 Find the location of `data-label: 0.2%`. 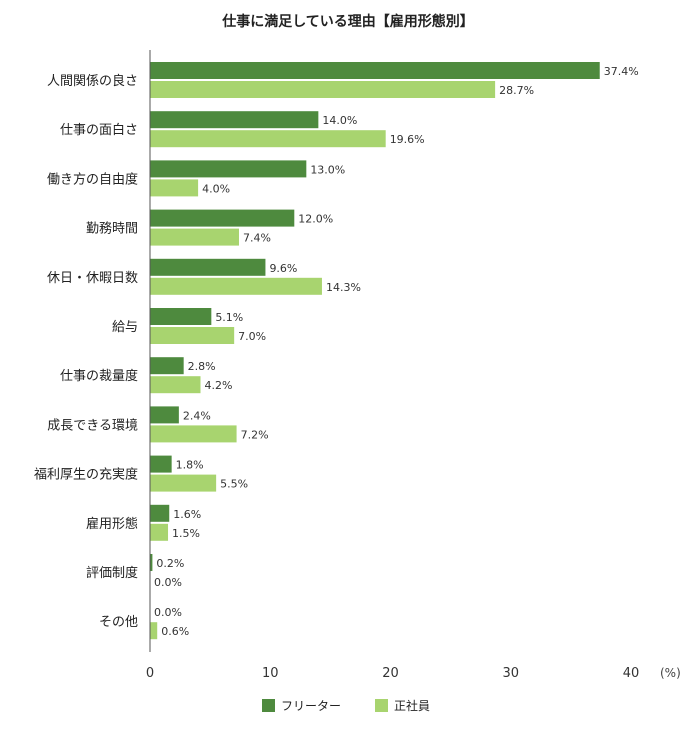

data-label: 0.2% is located at coordinates (170, 563).